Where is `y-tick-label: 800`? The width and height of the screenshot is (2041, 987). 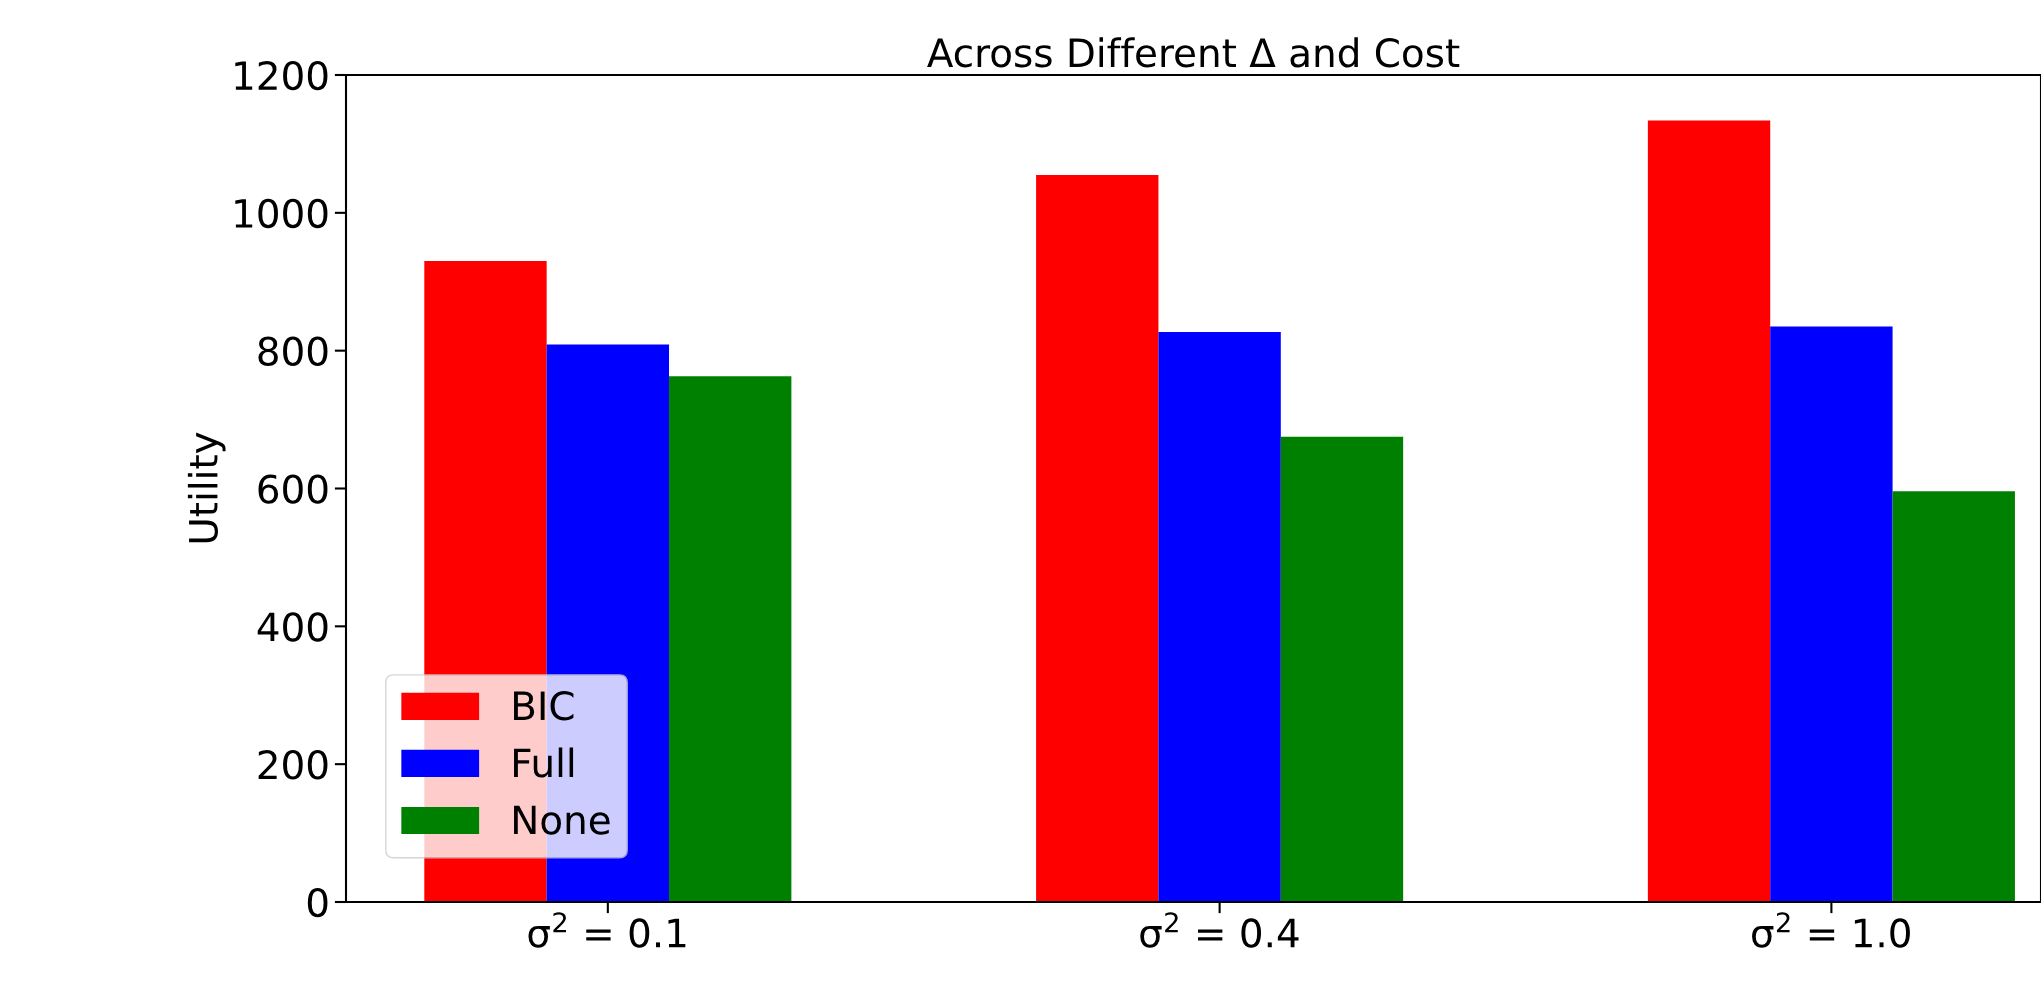 y-tick-label: 800 is located at coordinates (293, 351).